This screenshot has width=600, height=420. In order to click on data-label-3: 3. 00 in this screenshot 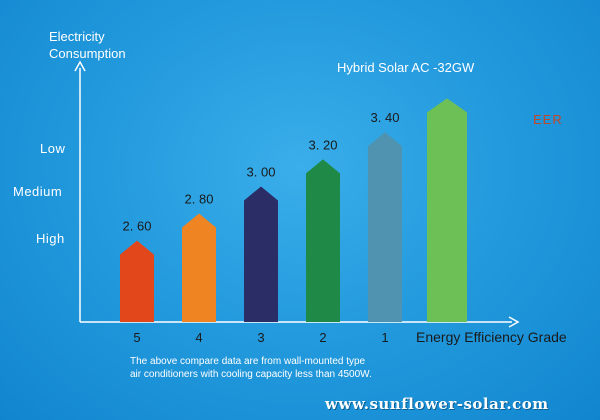, I will do `click(261, 171)`.